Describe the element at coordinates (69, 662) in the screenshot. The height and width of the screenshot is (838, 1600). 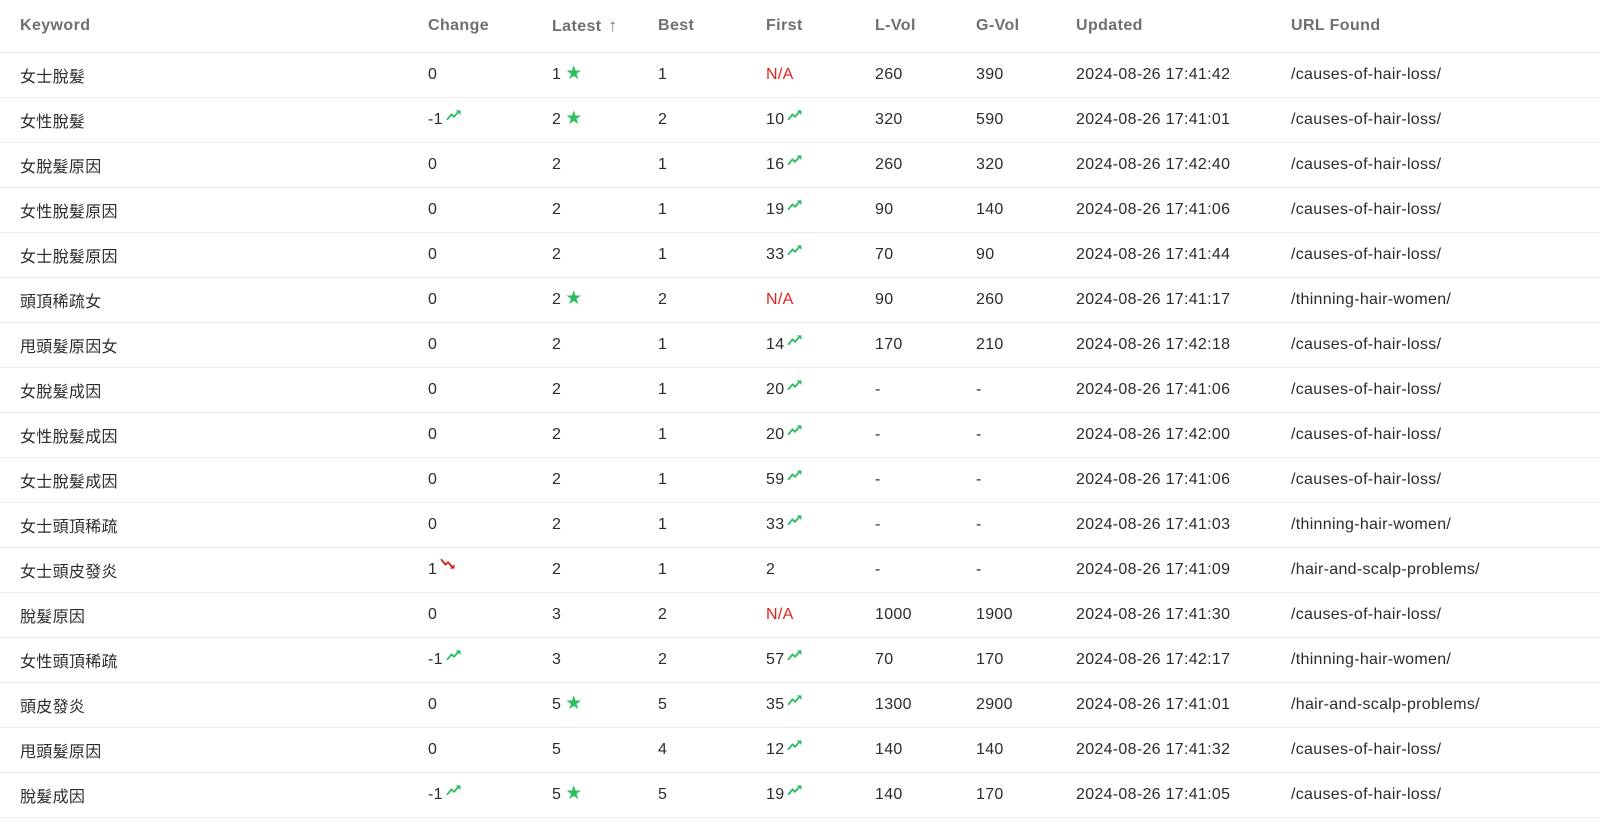
I see `keyword-text: 女性頭頂稀疏` at that location.